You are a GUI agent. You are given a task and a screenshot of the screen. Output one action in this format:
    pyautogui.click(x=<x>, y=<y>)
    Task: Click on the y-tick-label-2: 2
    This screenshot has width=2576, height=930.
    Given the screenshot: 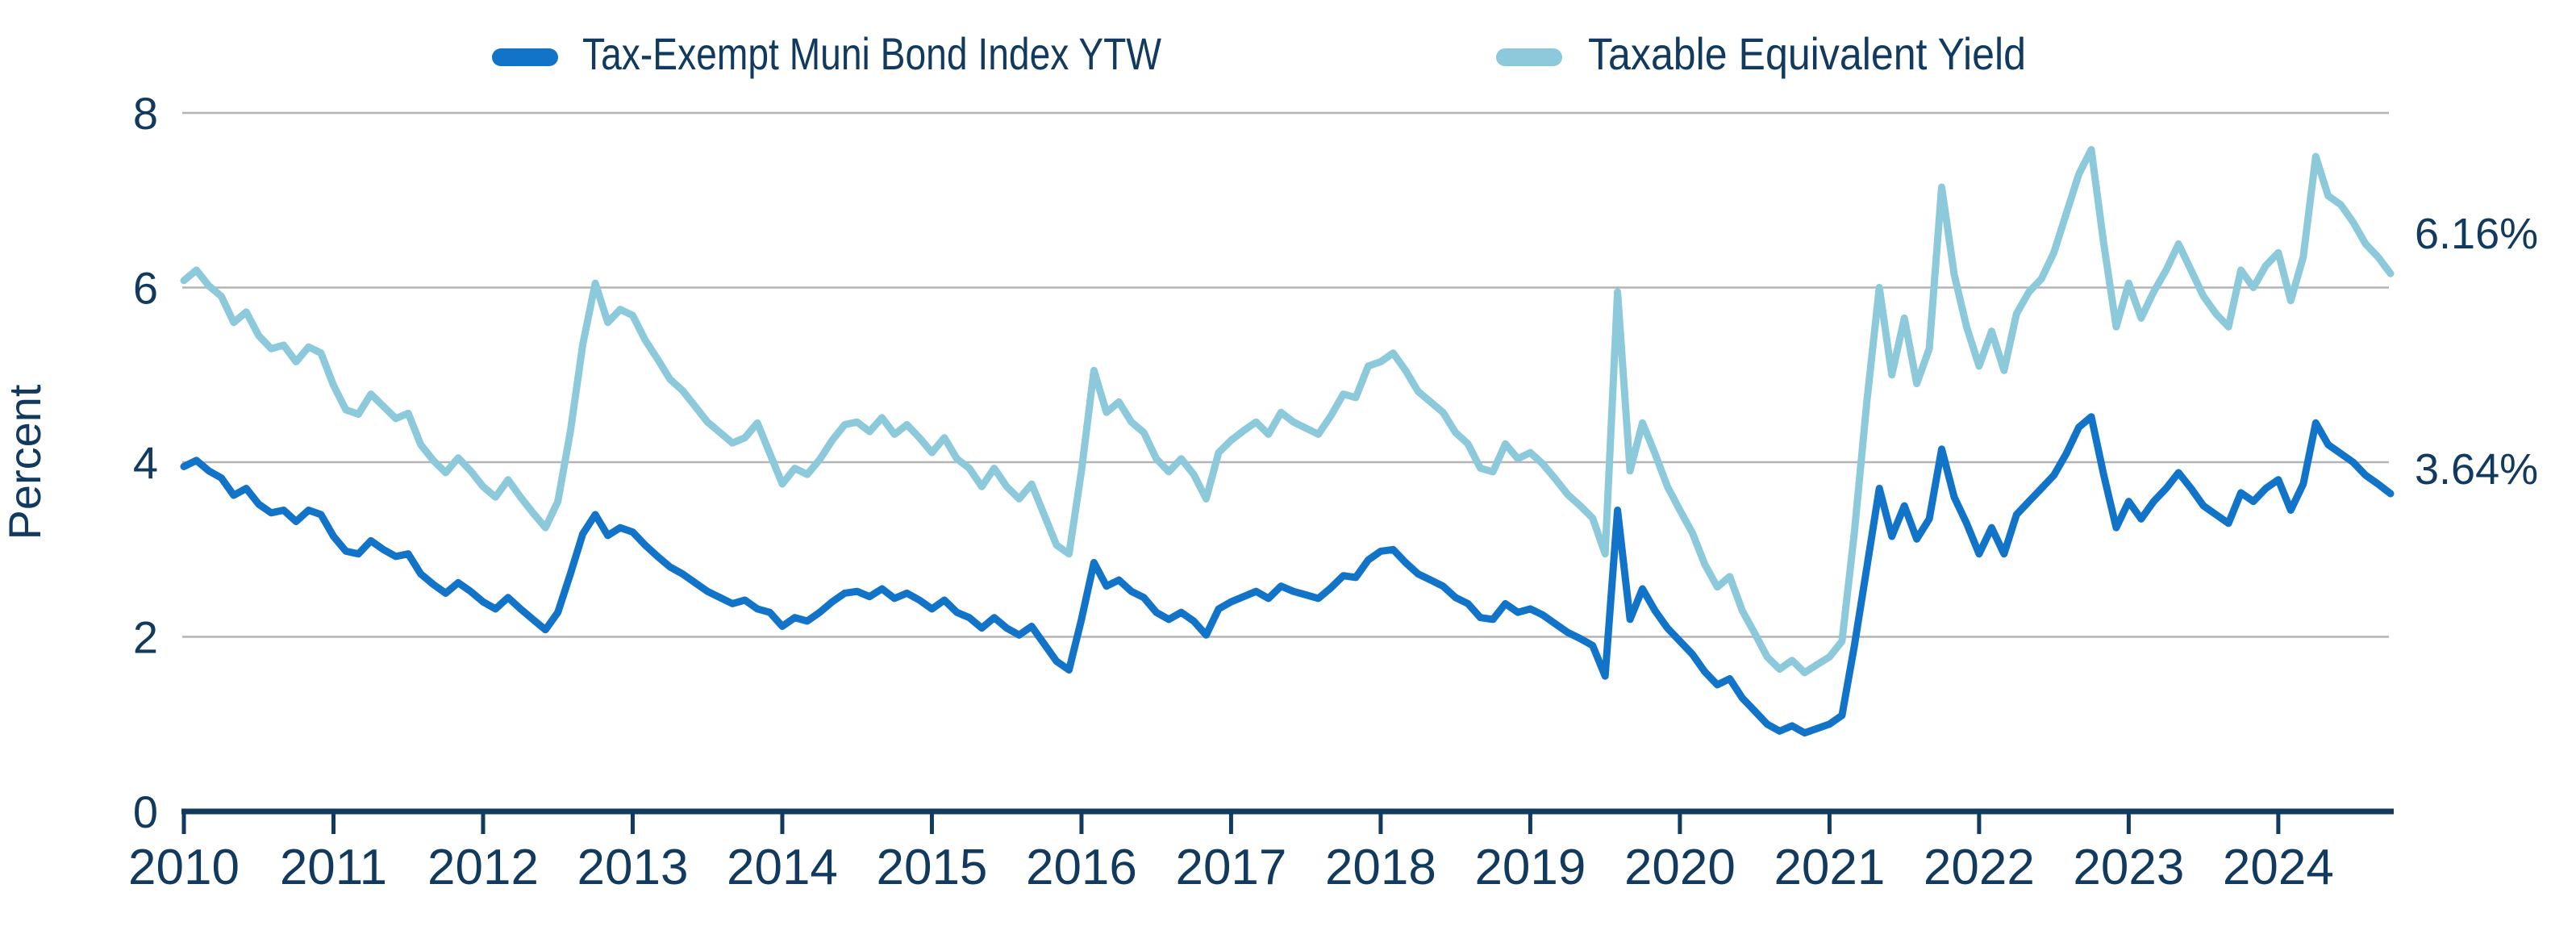 What is the action you would take?
    pyautogui.click(x=145, y=637)
    